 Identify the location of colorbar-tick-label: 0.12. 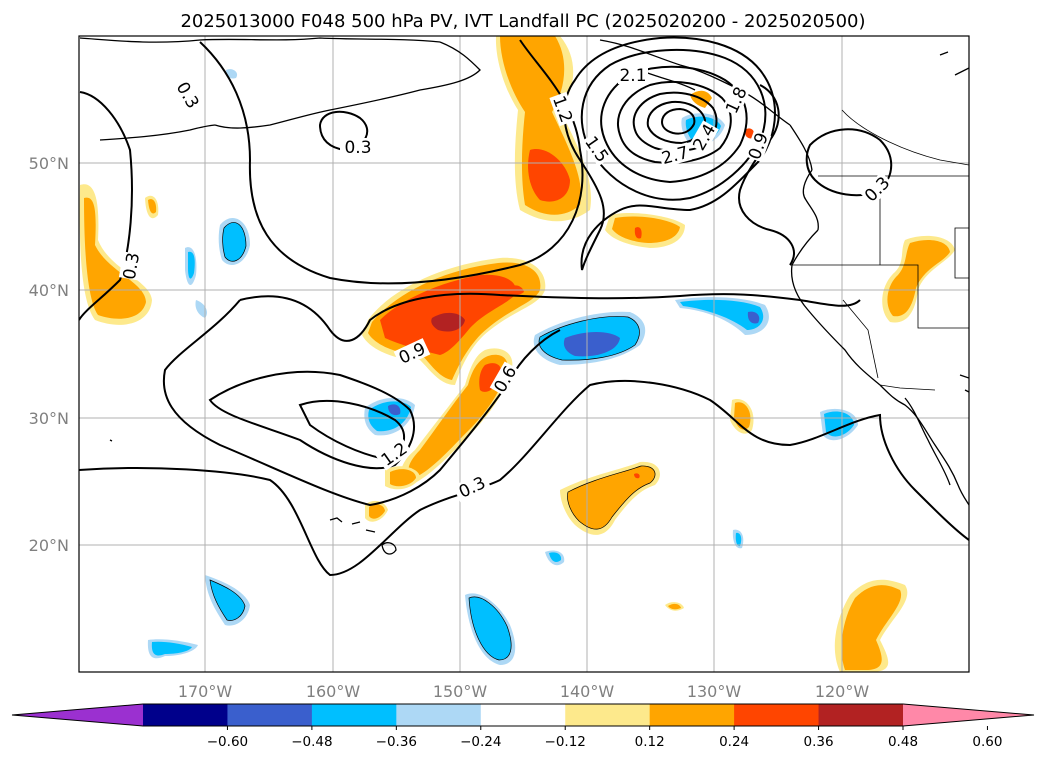
(650, 742).